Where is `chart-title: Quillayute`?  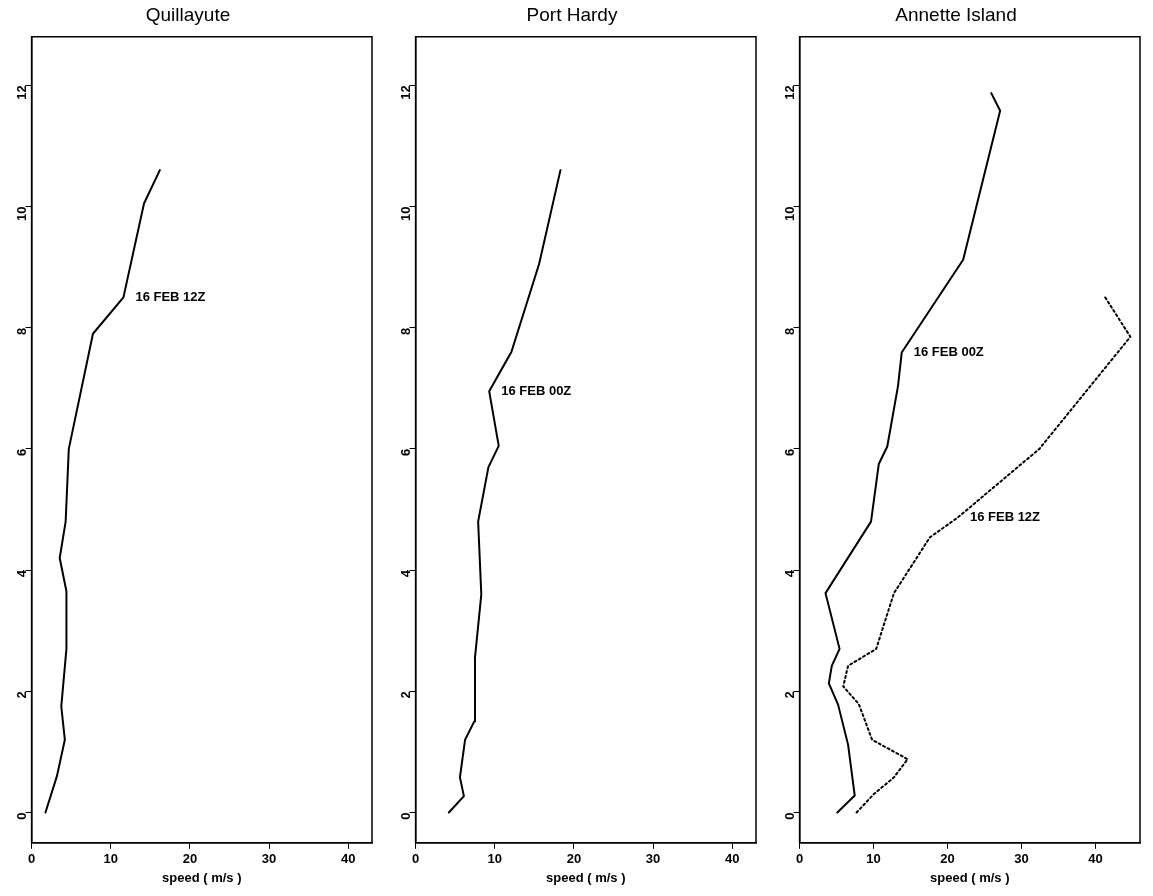 chart-title: Quillayute is located at coordinates (188, 14).